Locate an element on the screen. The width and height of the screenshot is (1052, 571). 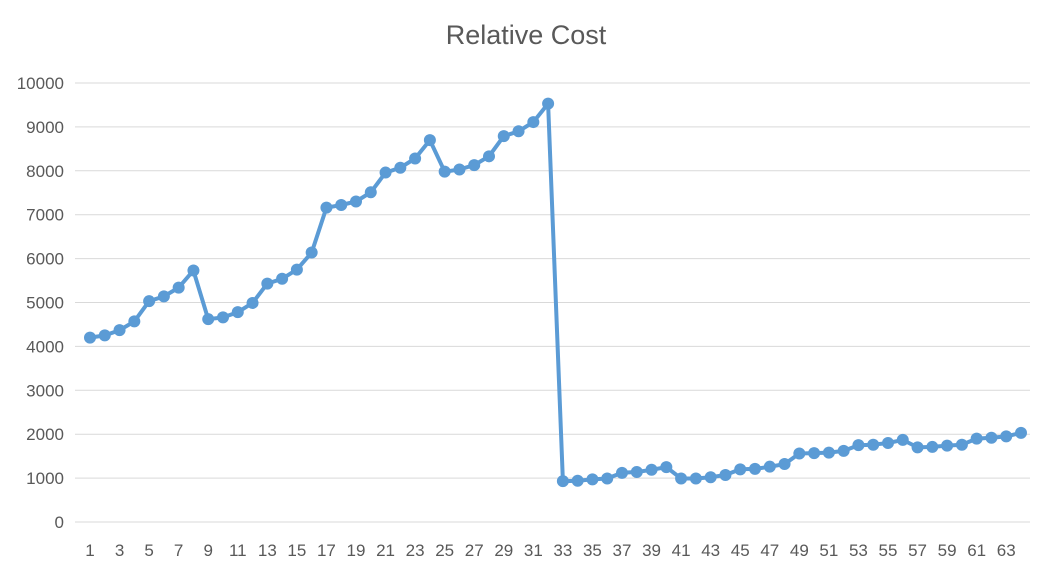
x-tick-label: 45 is located at coordinates (740, 550).